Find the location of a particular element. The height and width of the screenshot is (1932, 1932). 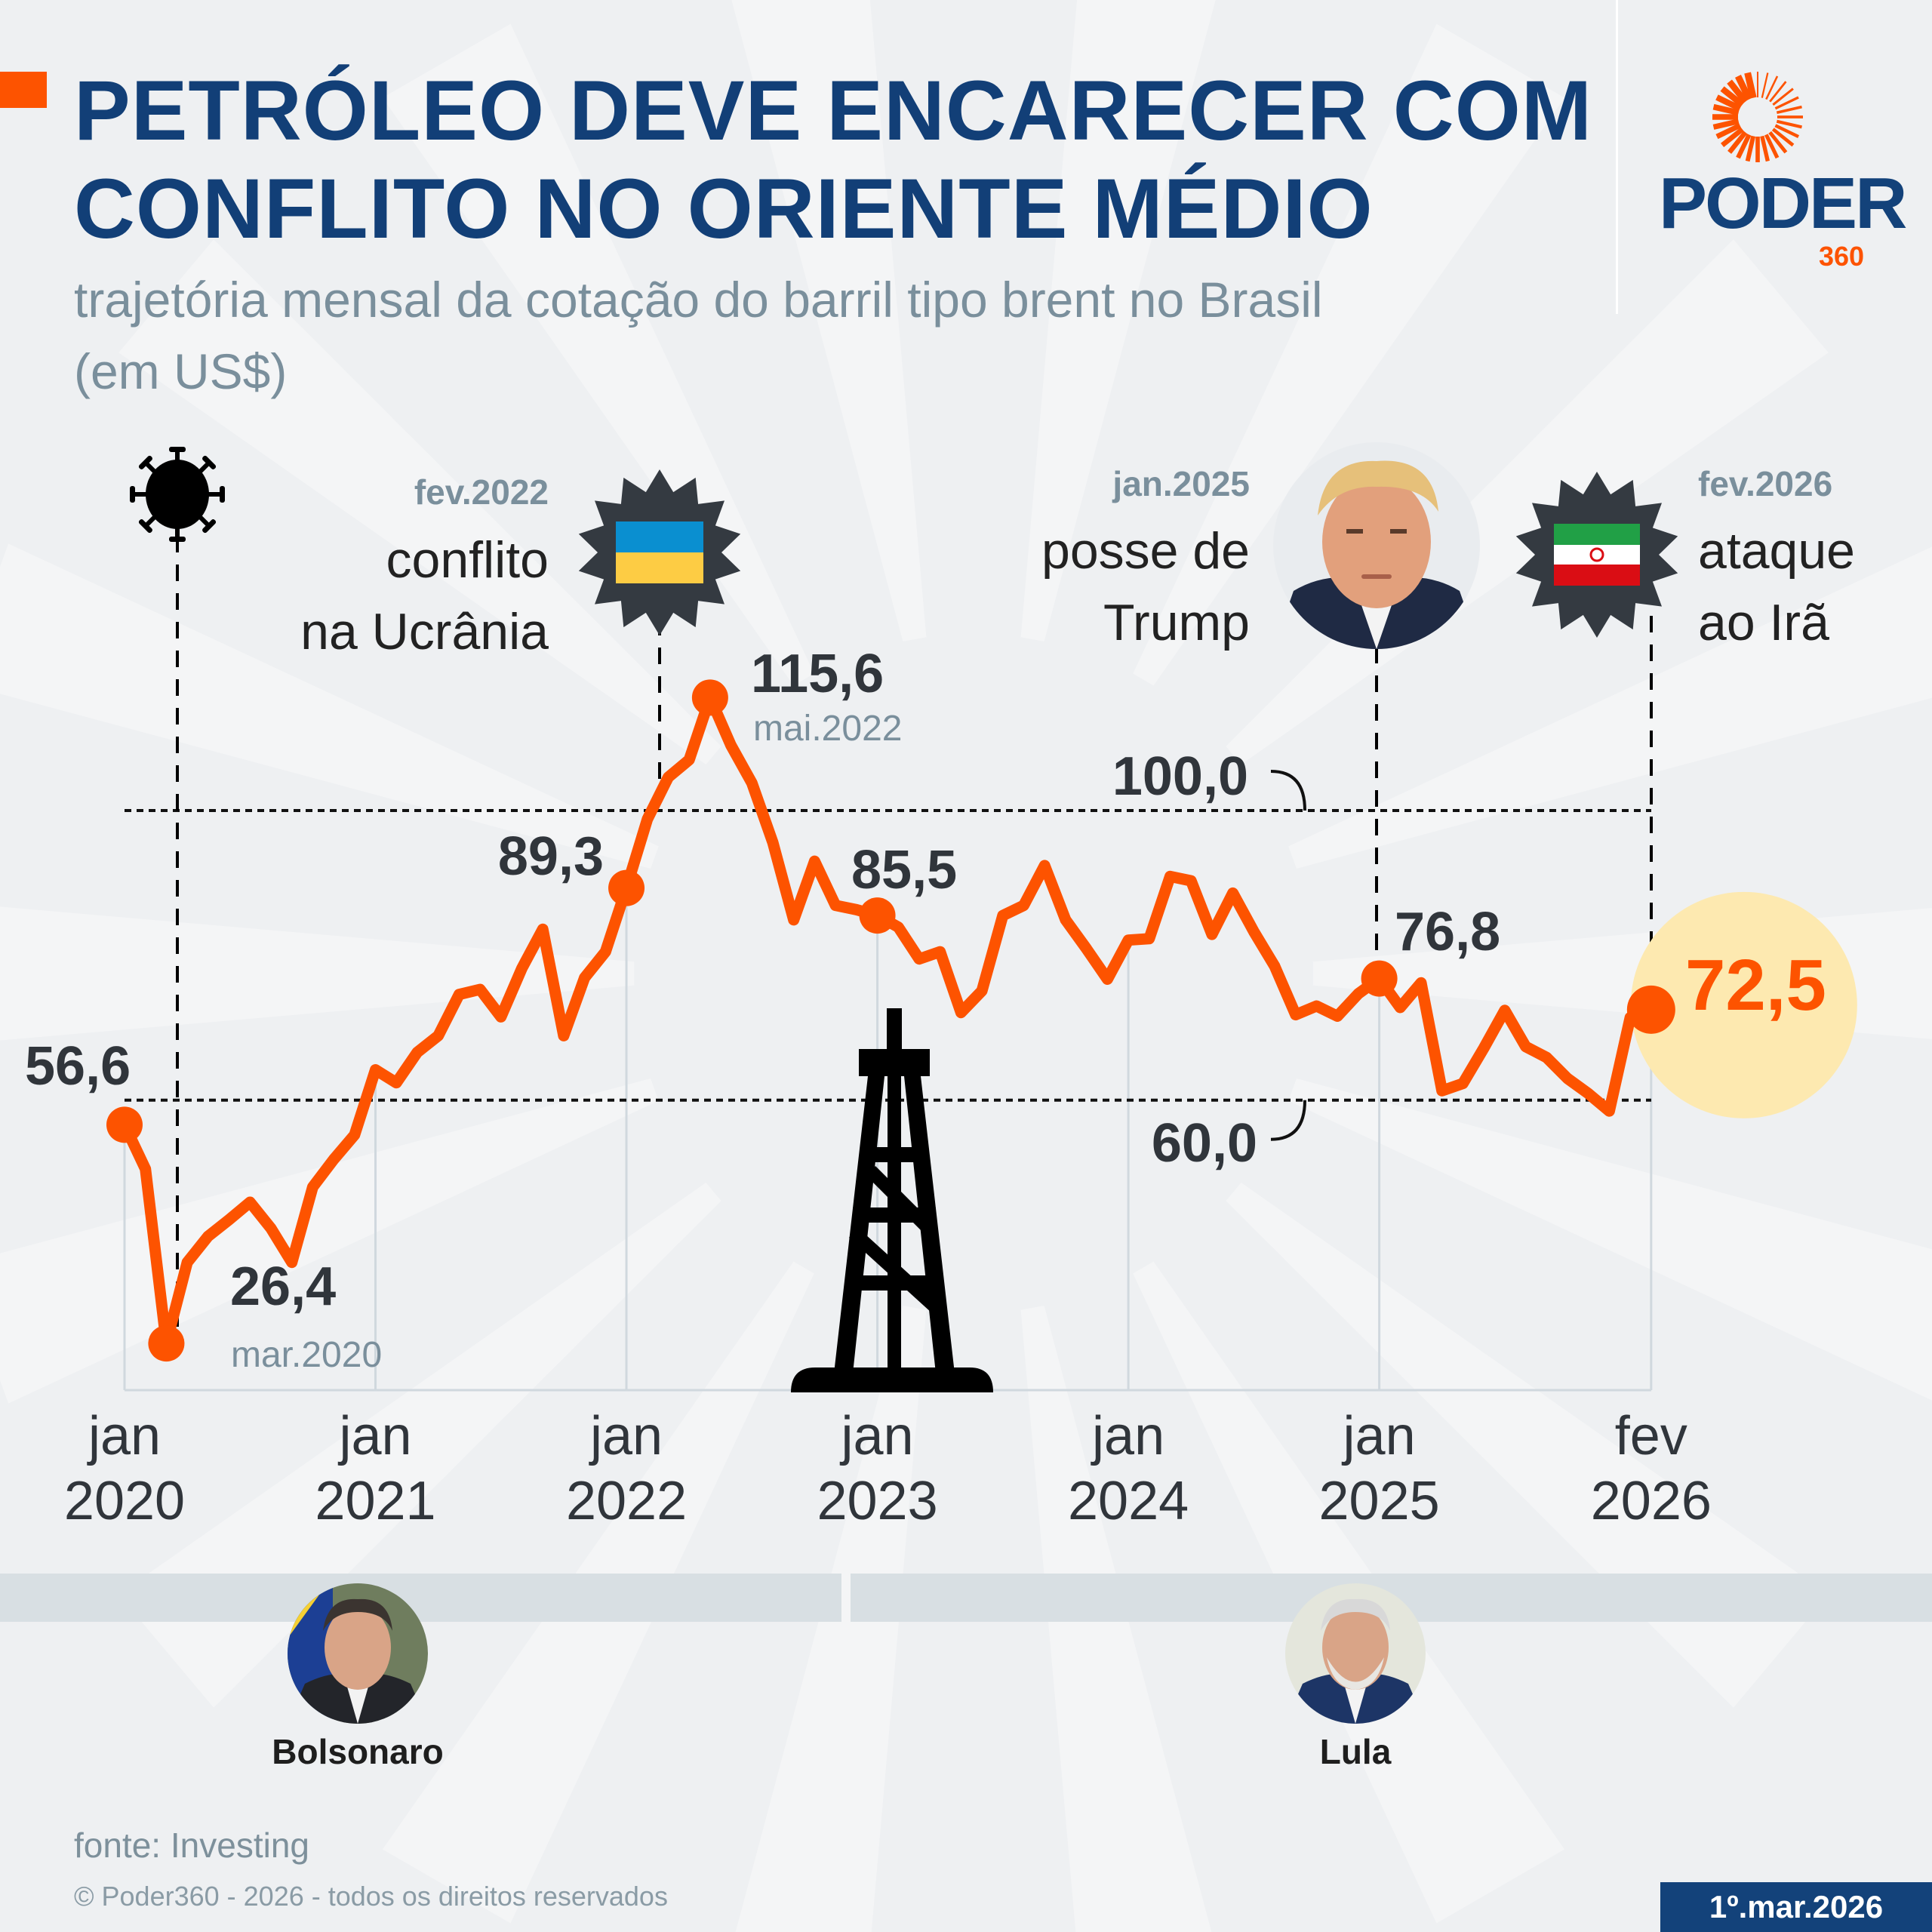

tick-year: 2022 is located at coordinates (626, 1501).